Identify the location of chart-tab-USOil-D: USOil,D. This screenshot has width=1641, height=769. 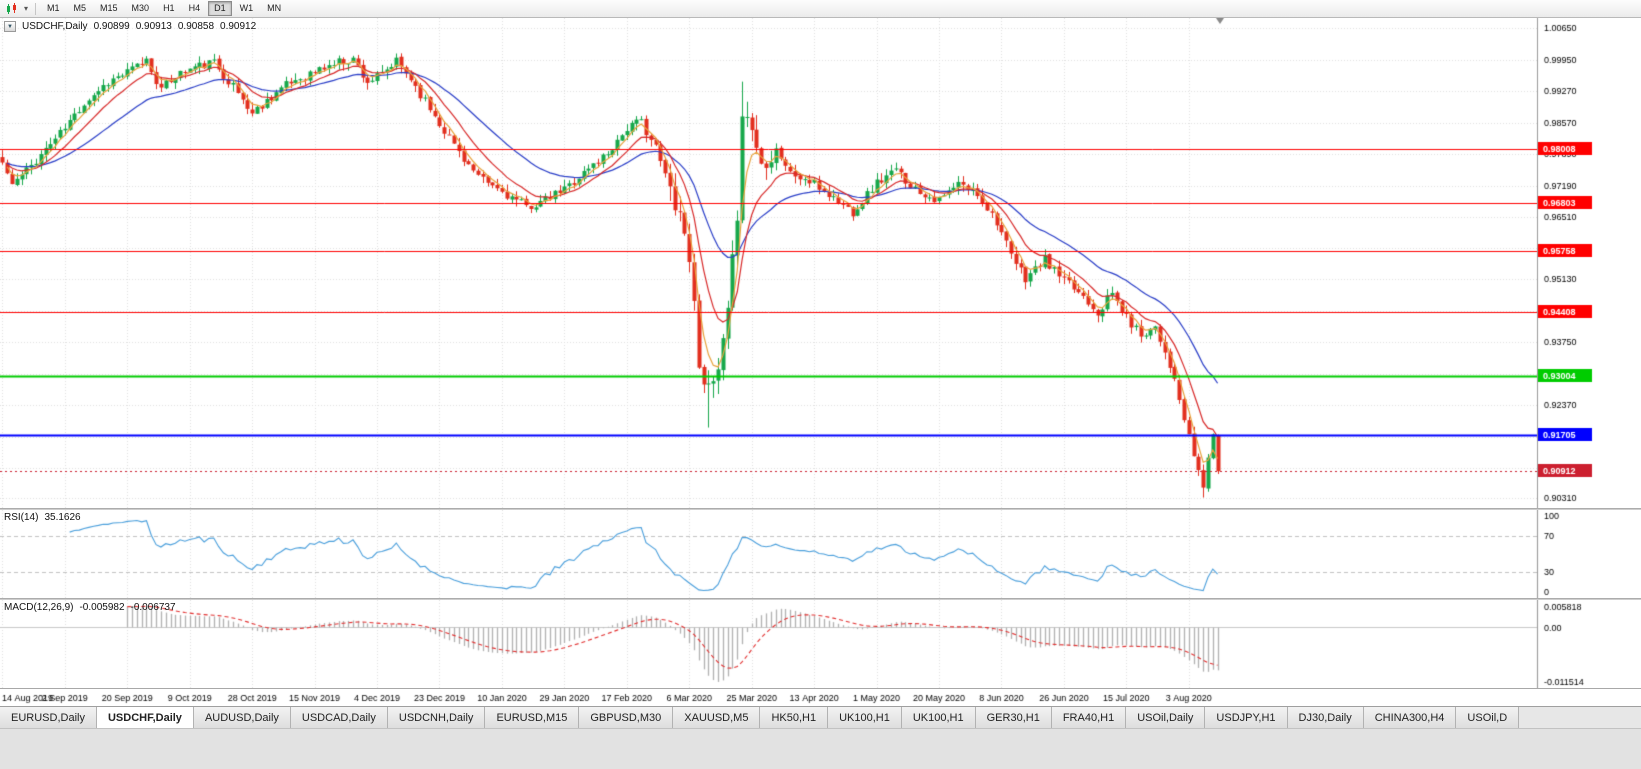
(1488, 717).